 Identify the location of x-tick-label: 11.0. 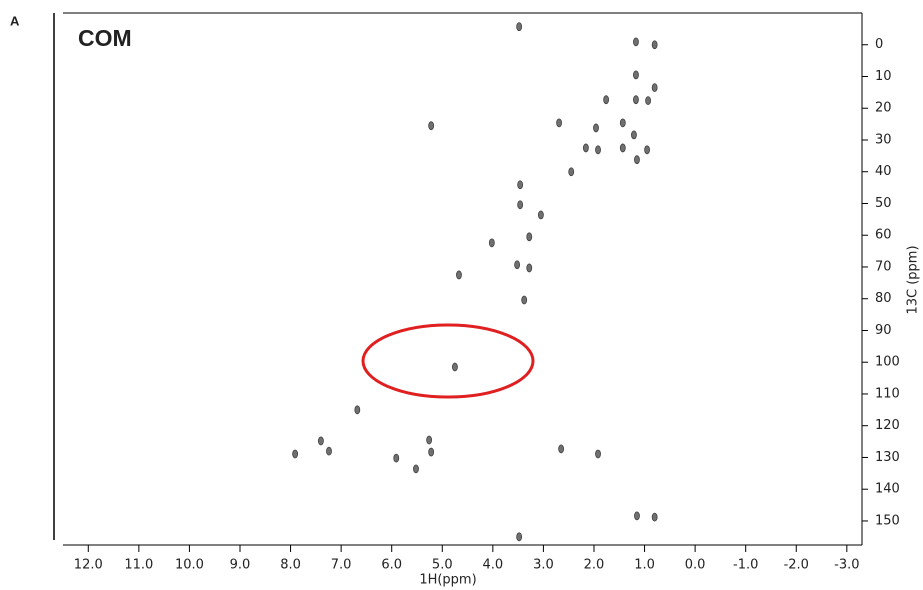
(138, 565).